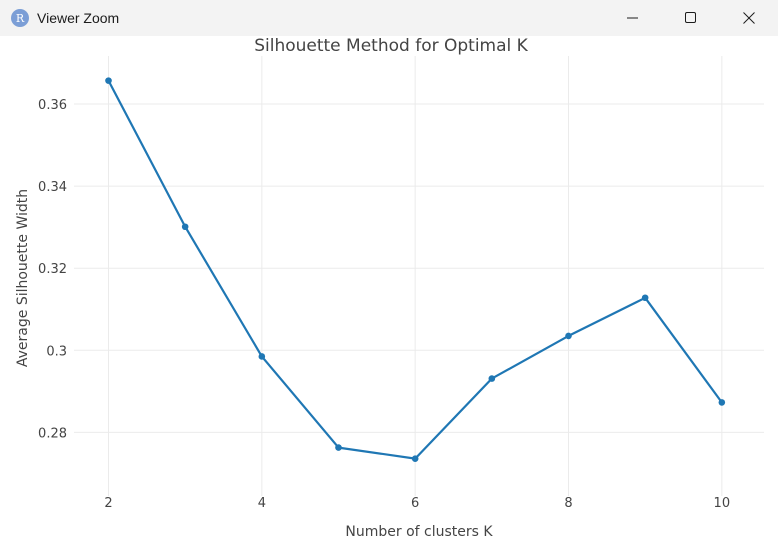  I want to click on y-axis-label: Average Silhouette Width, so click(23, 278).